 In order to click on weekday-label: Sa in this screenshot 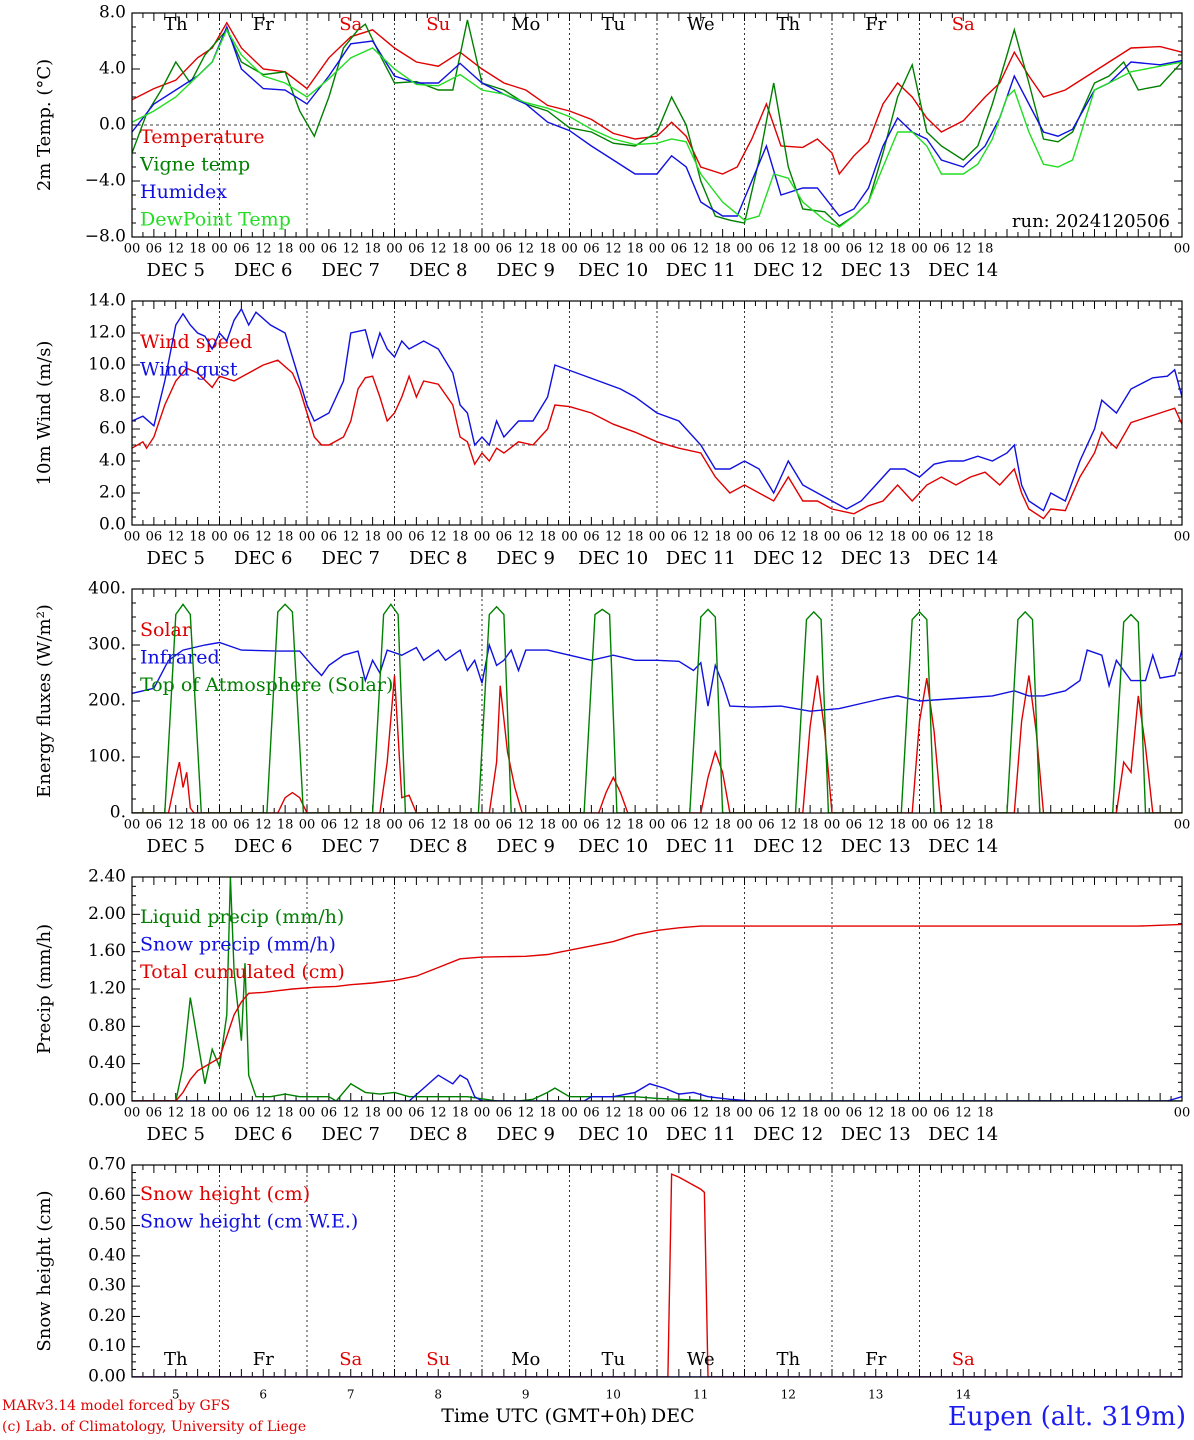, I will do `click(350, 24)`.